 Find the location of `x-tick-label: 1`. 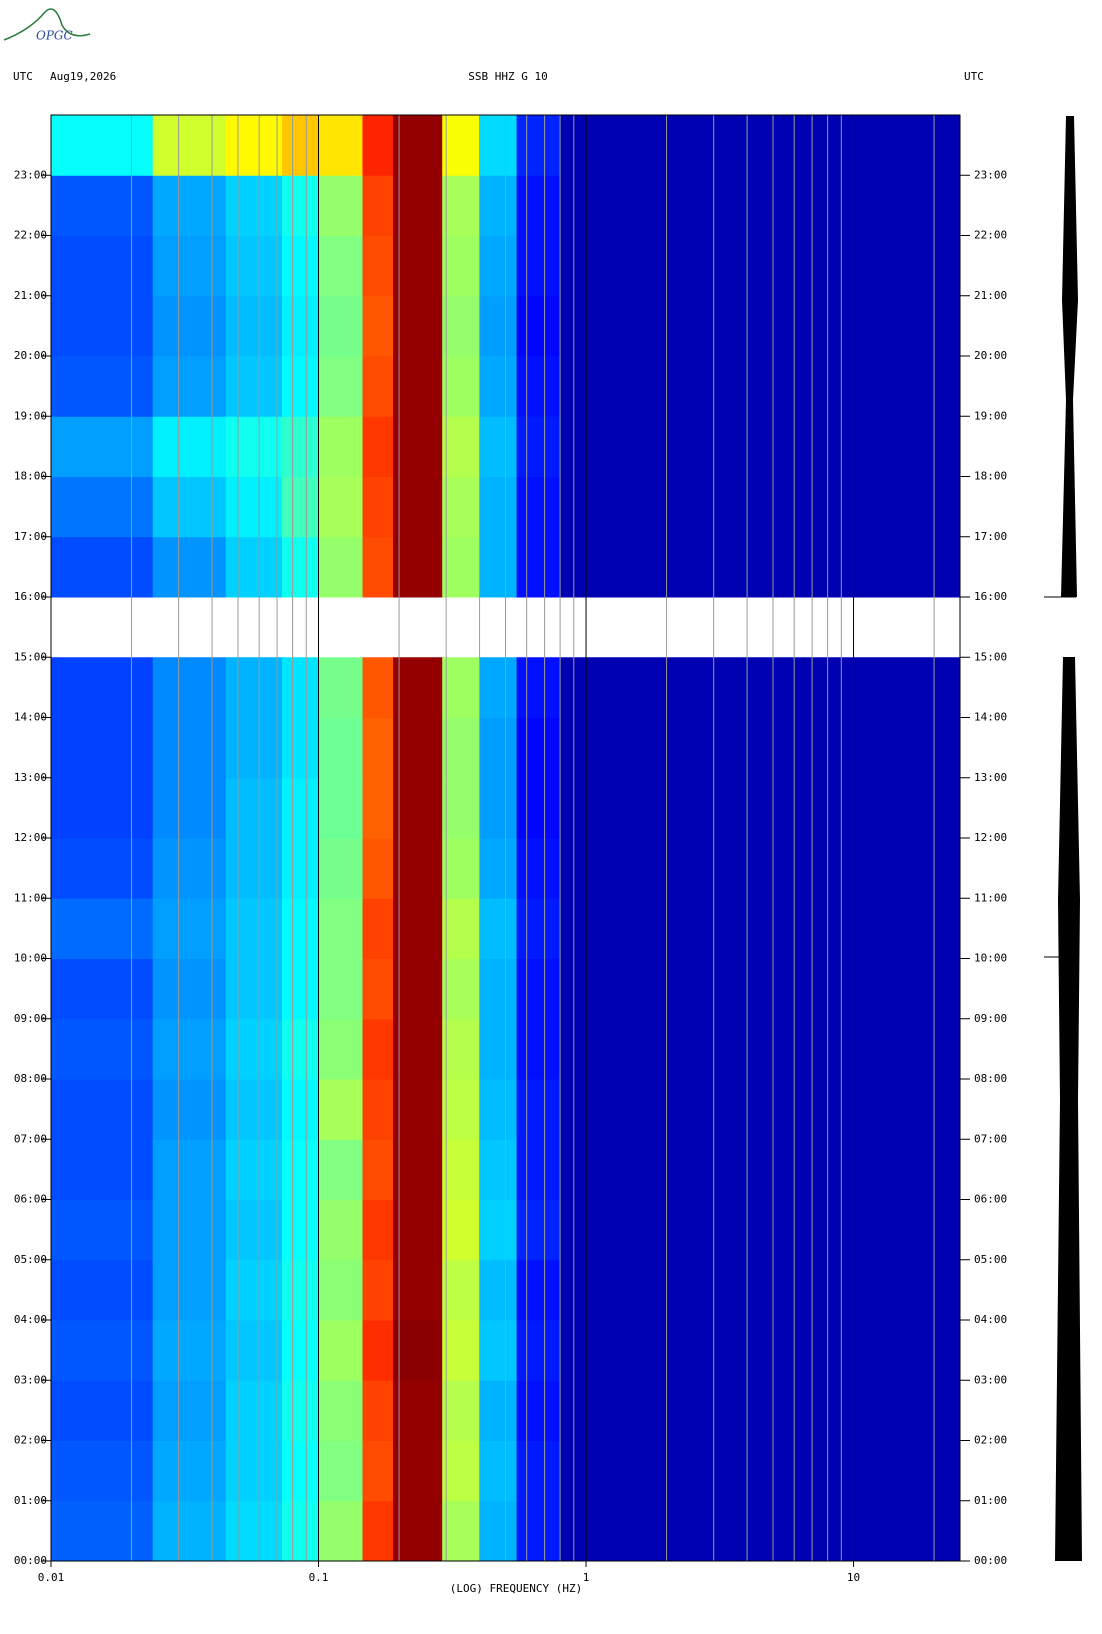

x-tick-label: 1 is located at coordinates (586, 1577).